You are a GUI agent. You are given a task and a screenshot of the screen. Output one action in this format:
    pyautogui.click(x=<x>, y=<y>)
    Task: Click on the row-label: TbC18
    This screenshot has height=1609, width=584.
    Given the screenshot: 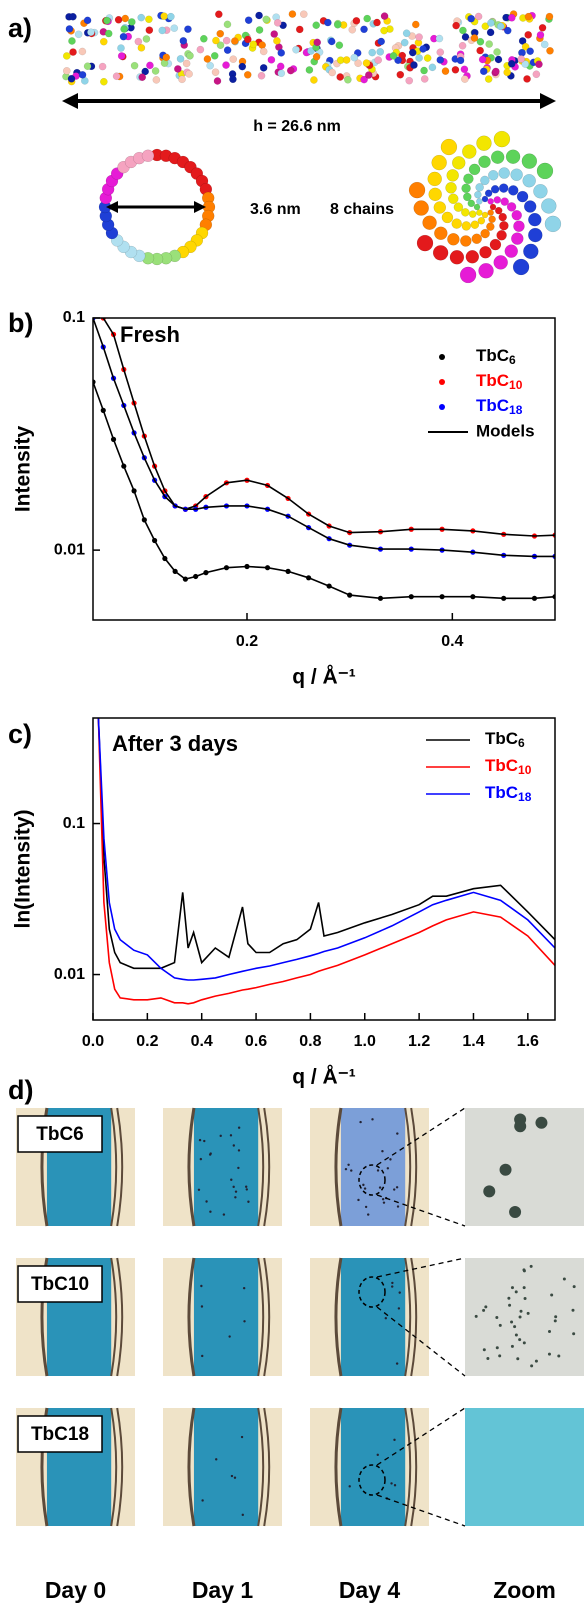 What is the action you would take?
    pyautogui.click(x=60, y=1434)
    